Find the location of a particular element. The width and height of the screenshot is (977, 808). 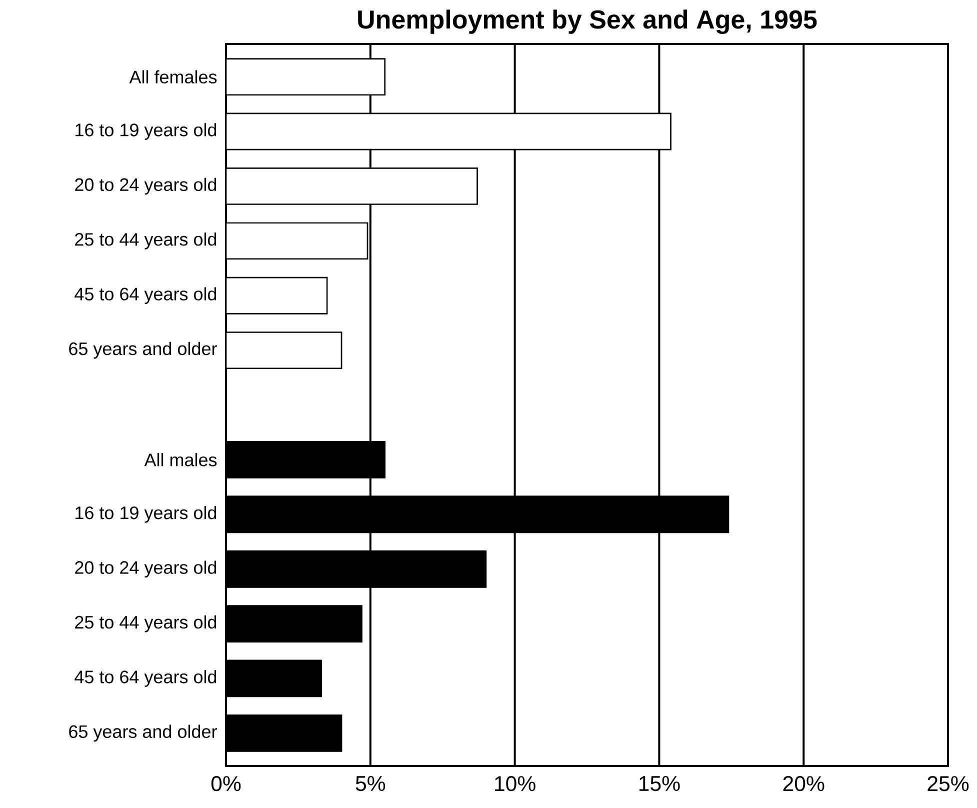

x-tick-label: 20% is located at coordinates (803, 784).